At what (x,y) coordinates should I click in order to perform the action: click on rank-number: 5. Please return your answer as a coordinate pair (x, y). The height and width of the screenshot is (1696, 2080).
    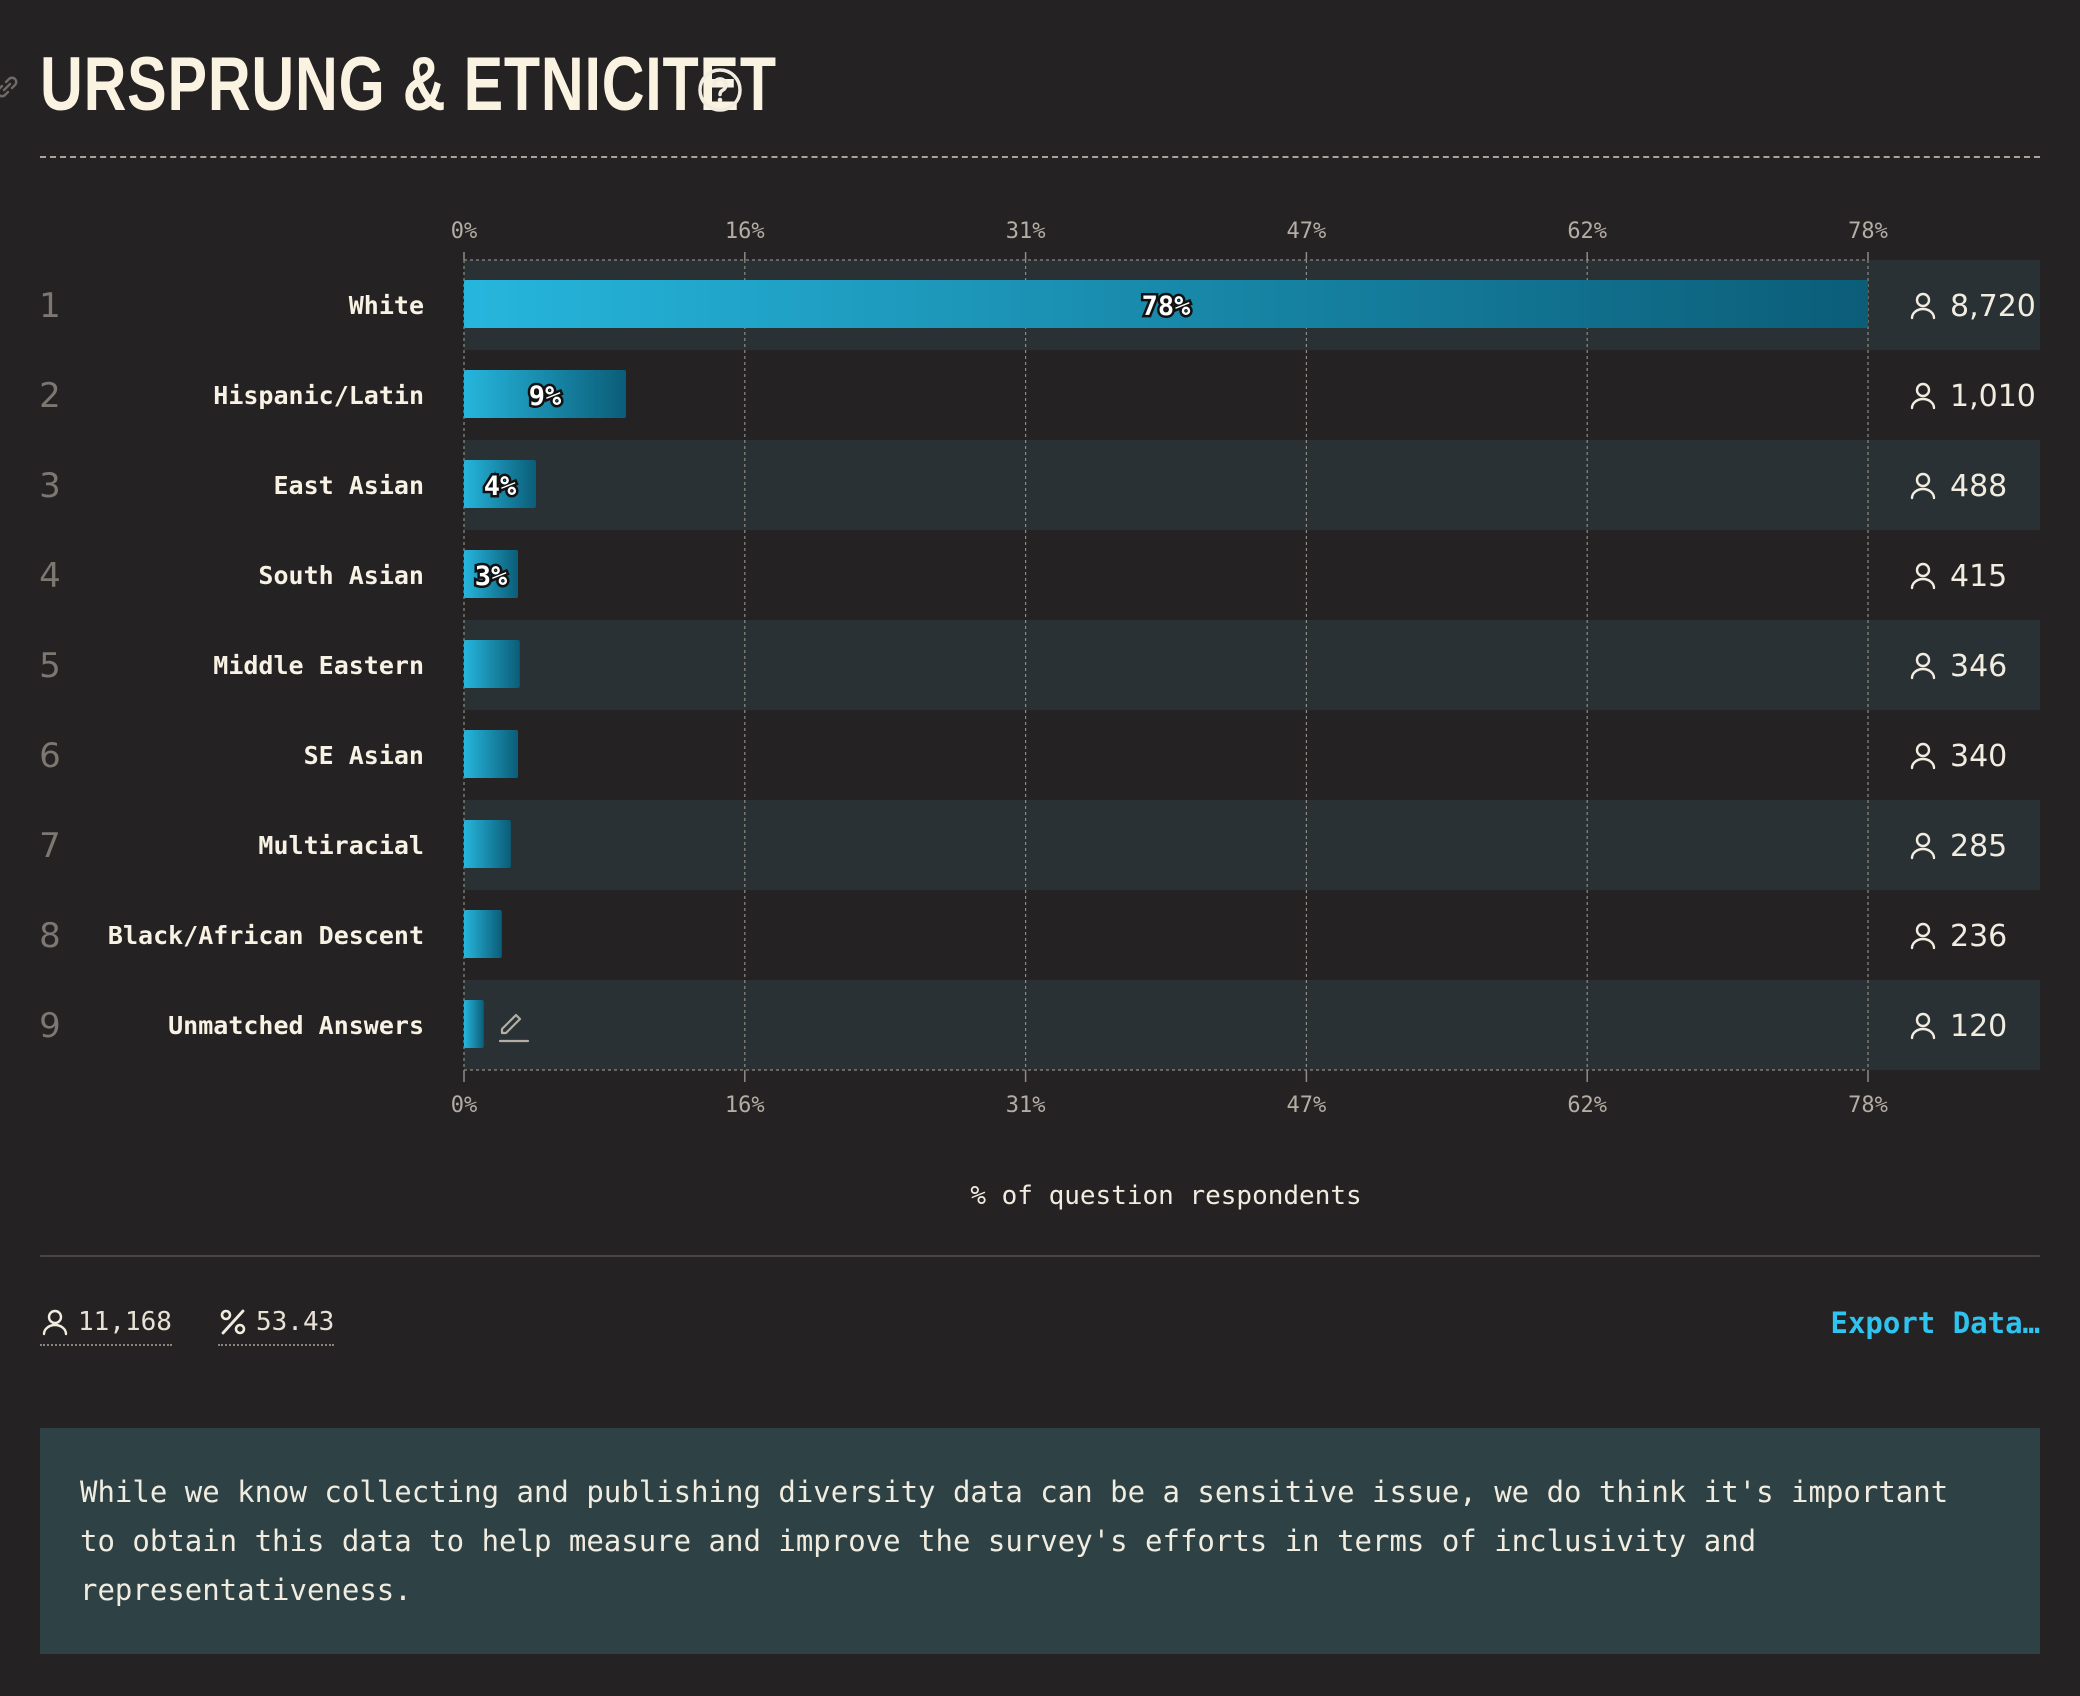
    Looking at the image, I should click on (50, 666).